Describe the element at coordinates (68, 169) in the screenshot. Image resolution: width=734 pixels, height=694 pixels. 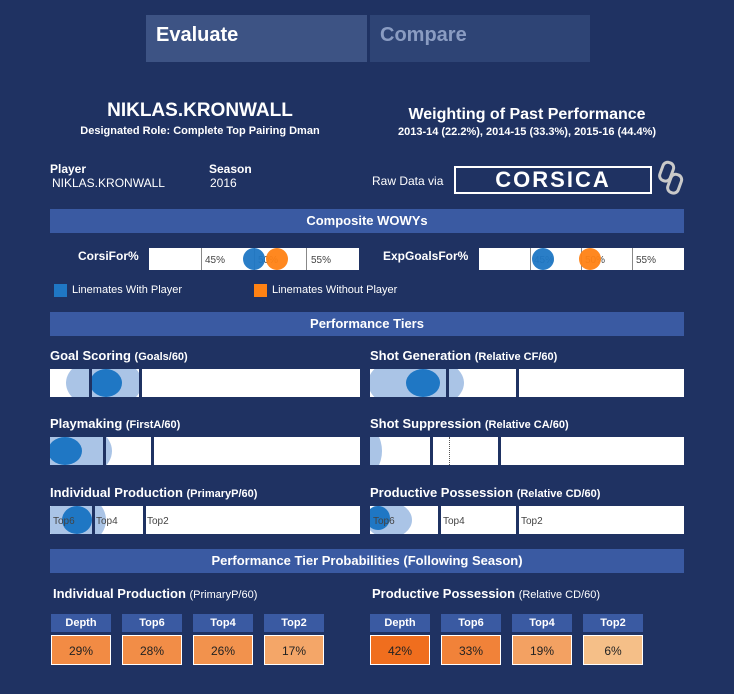
I see `player-label: Player` at that location.